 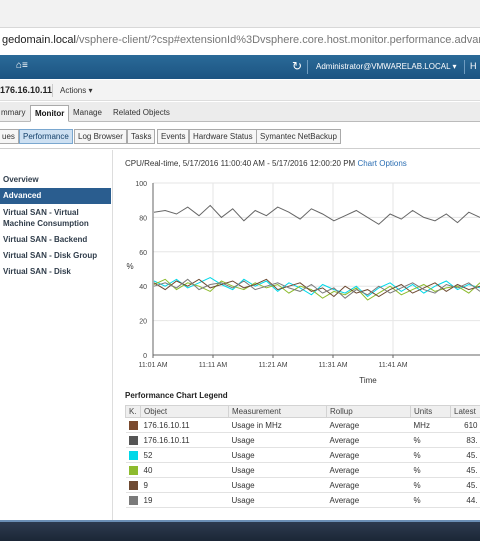 What do you see at coordinates (473, 66) in the screenshot?
I see `help-menu: H` at bounding box center [473, 66].